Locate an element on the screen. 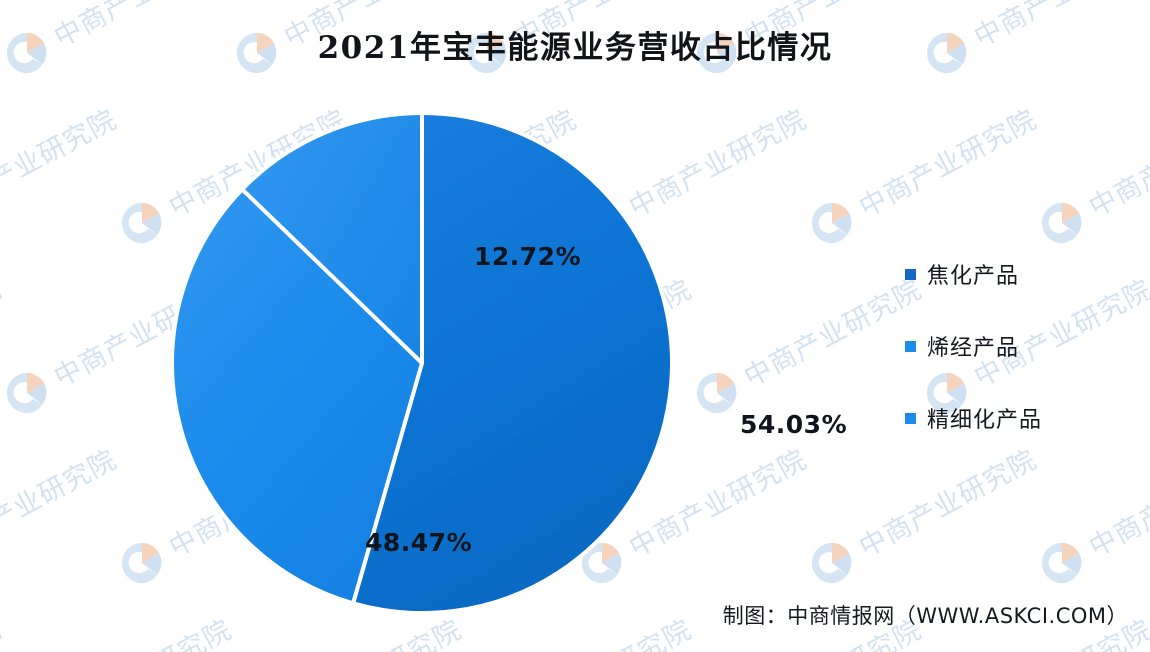  legend-label: 焦化产品 is located at coordinates (973, 276).